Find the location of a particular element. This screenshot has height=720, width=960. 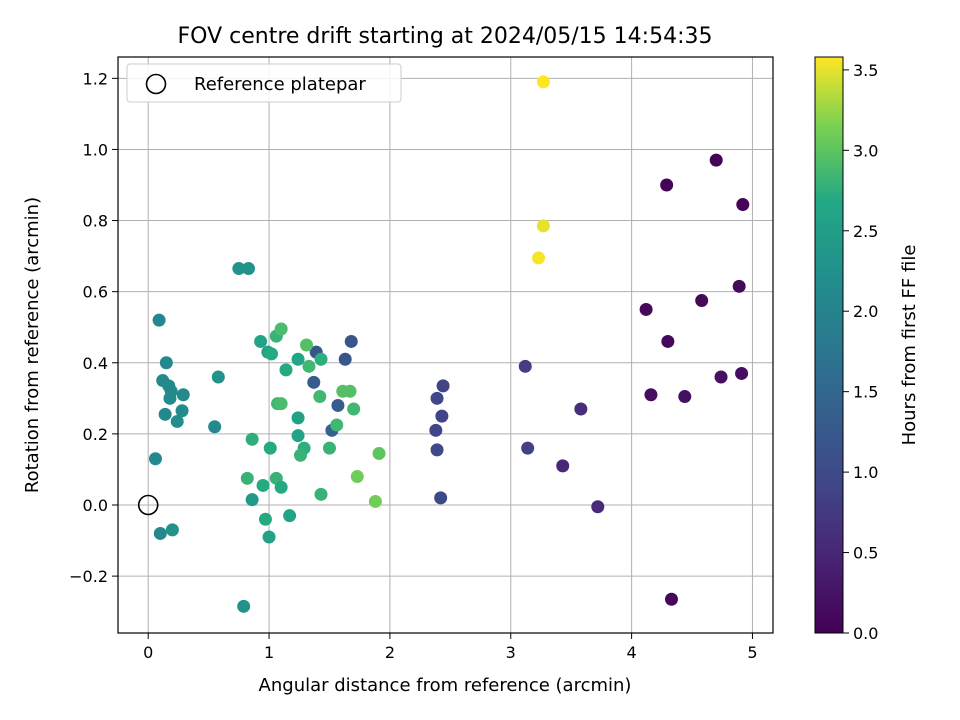

legend-box is located at coordinates (264, 83).